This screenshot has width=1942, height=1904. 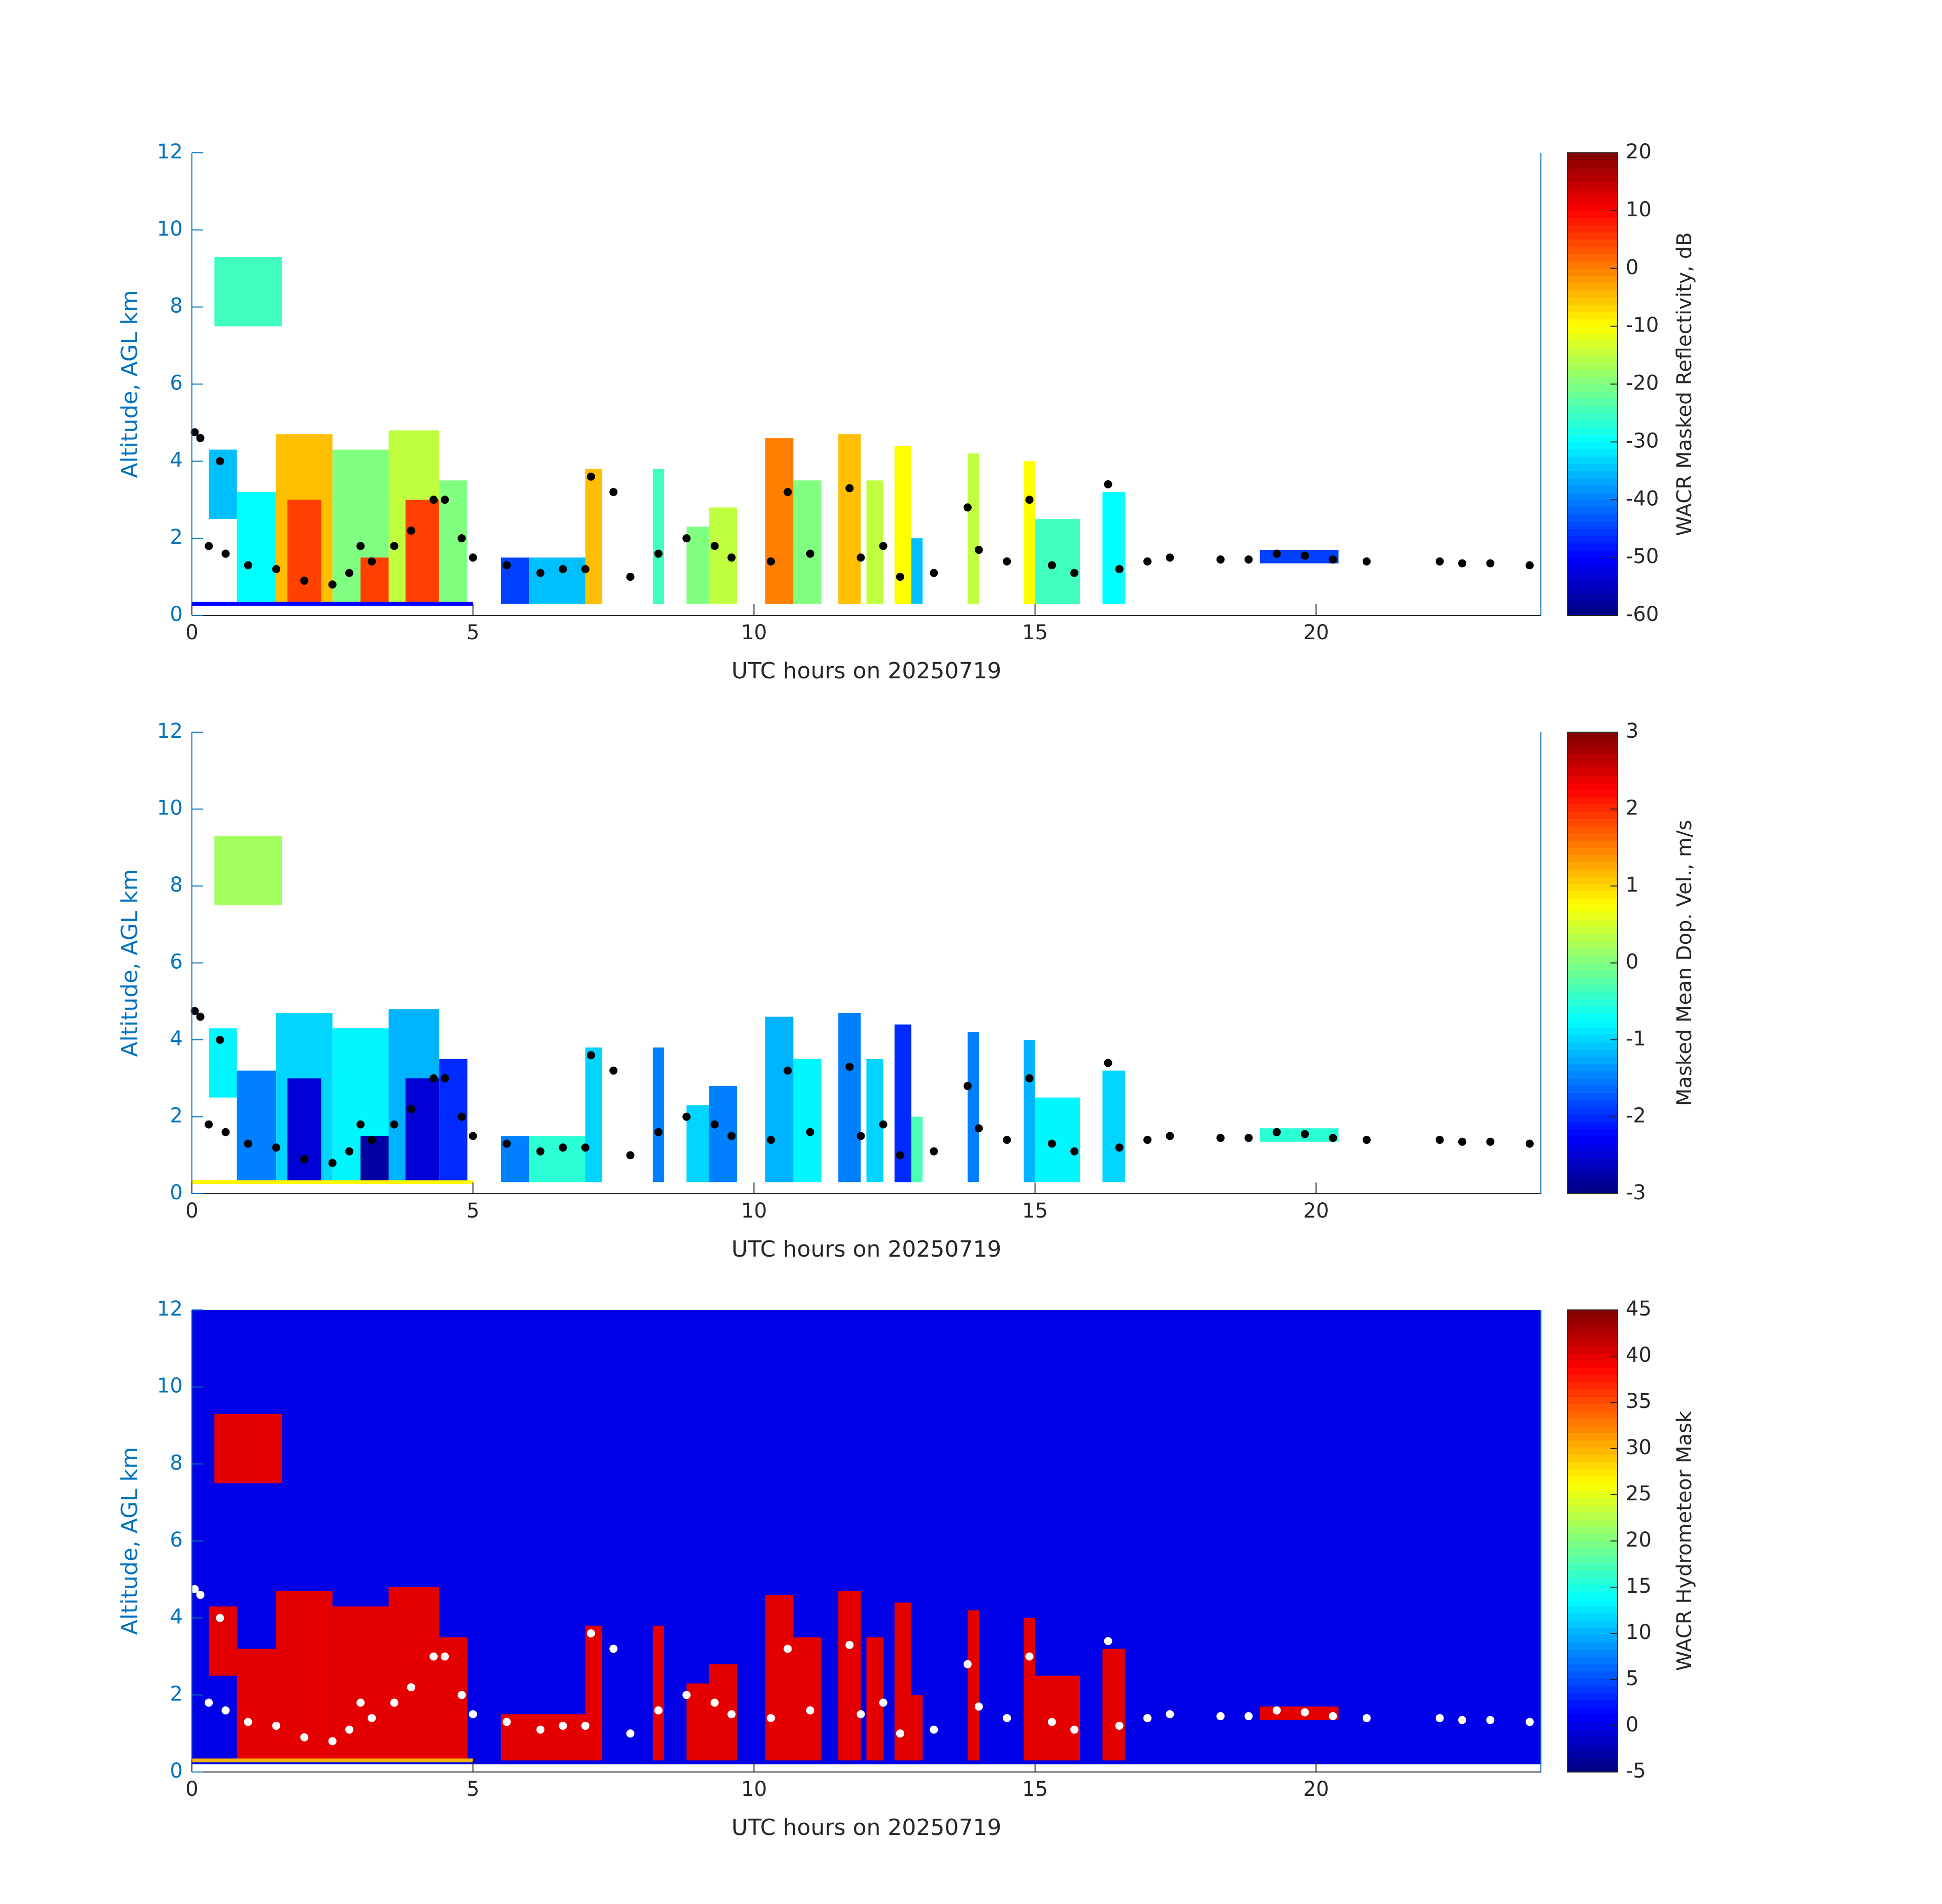 What do you see at coordinates (170, 1309) in the screenshot?
I see `y-tick-label: 12` at bounding box center [170, 1309].